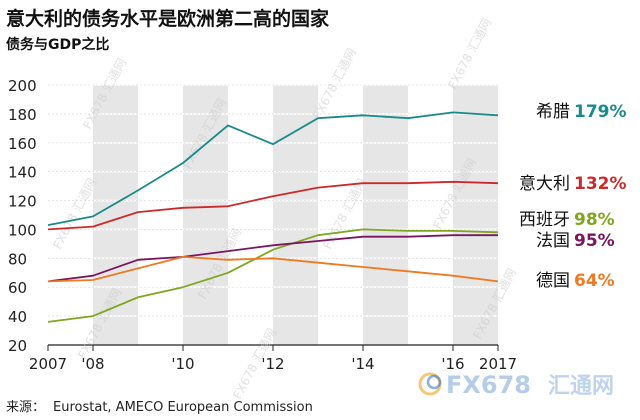 The width and height of the screenshot is (640, 420). I want to click on x-tick-label-2010: '10, so click(182, 364).